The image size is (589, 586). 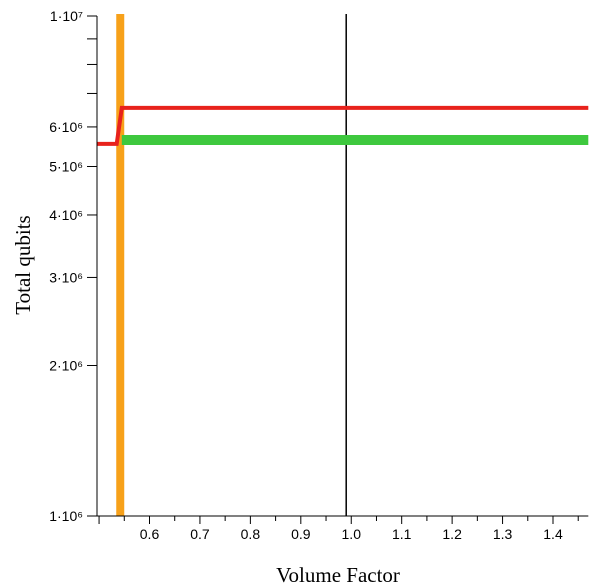 I want to click on x-tick-label: 0.6, so click(x=150, y=534).